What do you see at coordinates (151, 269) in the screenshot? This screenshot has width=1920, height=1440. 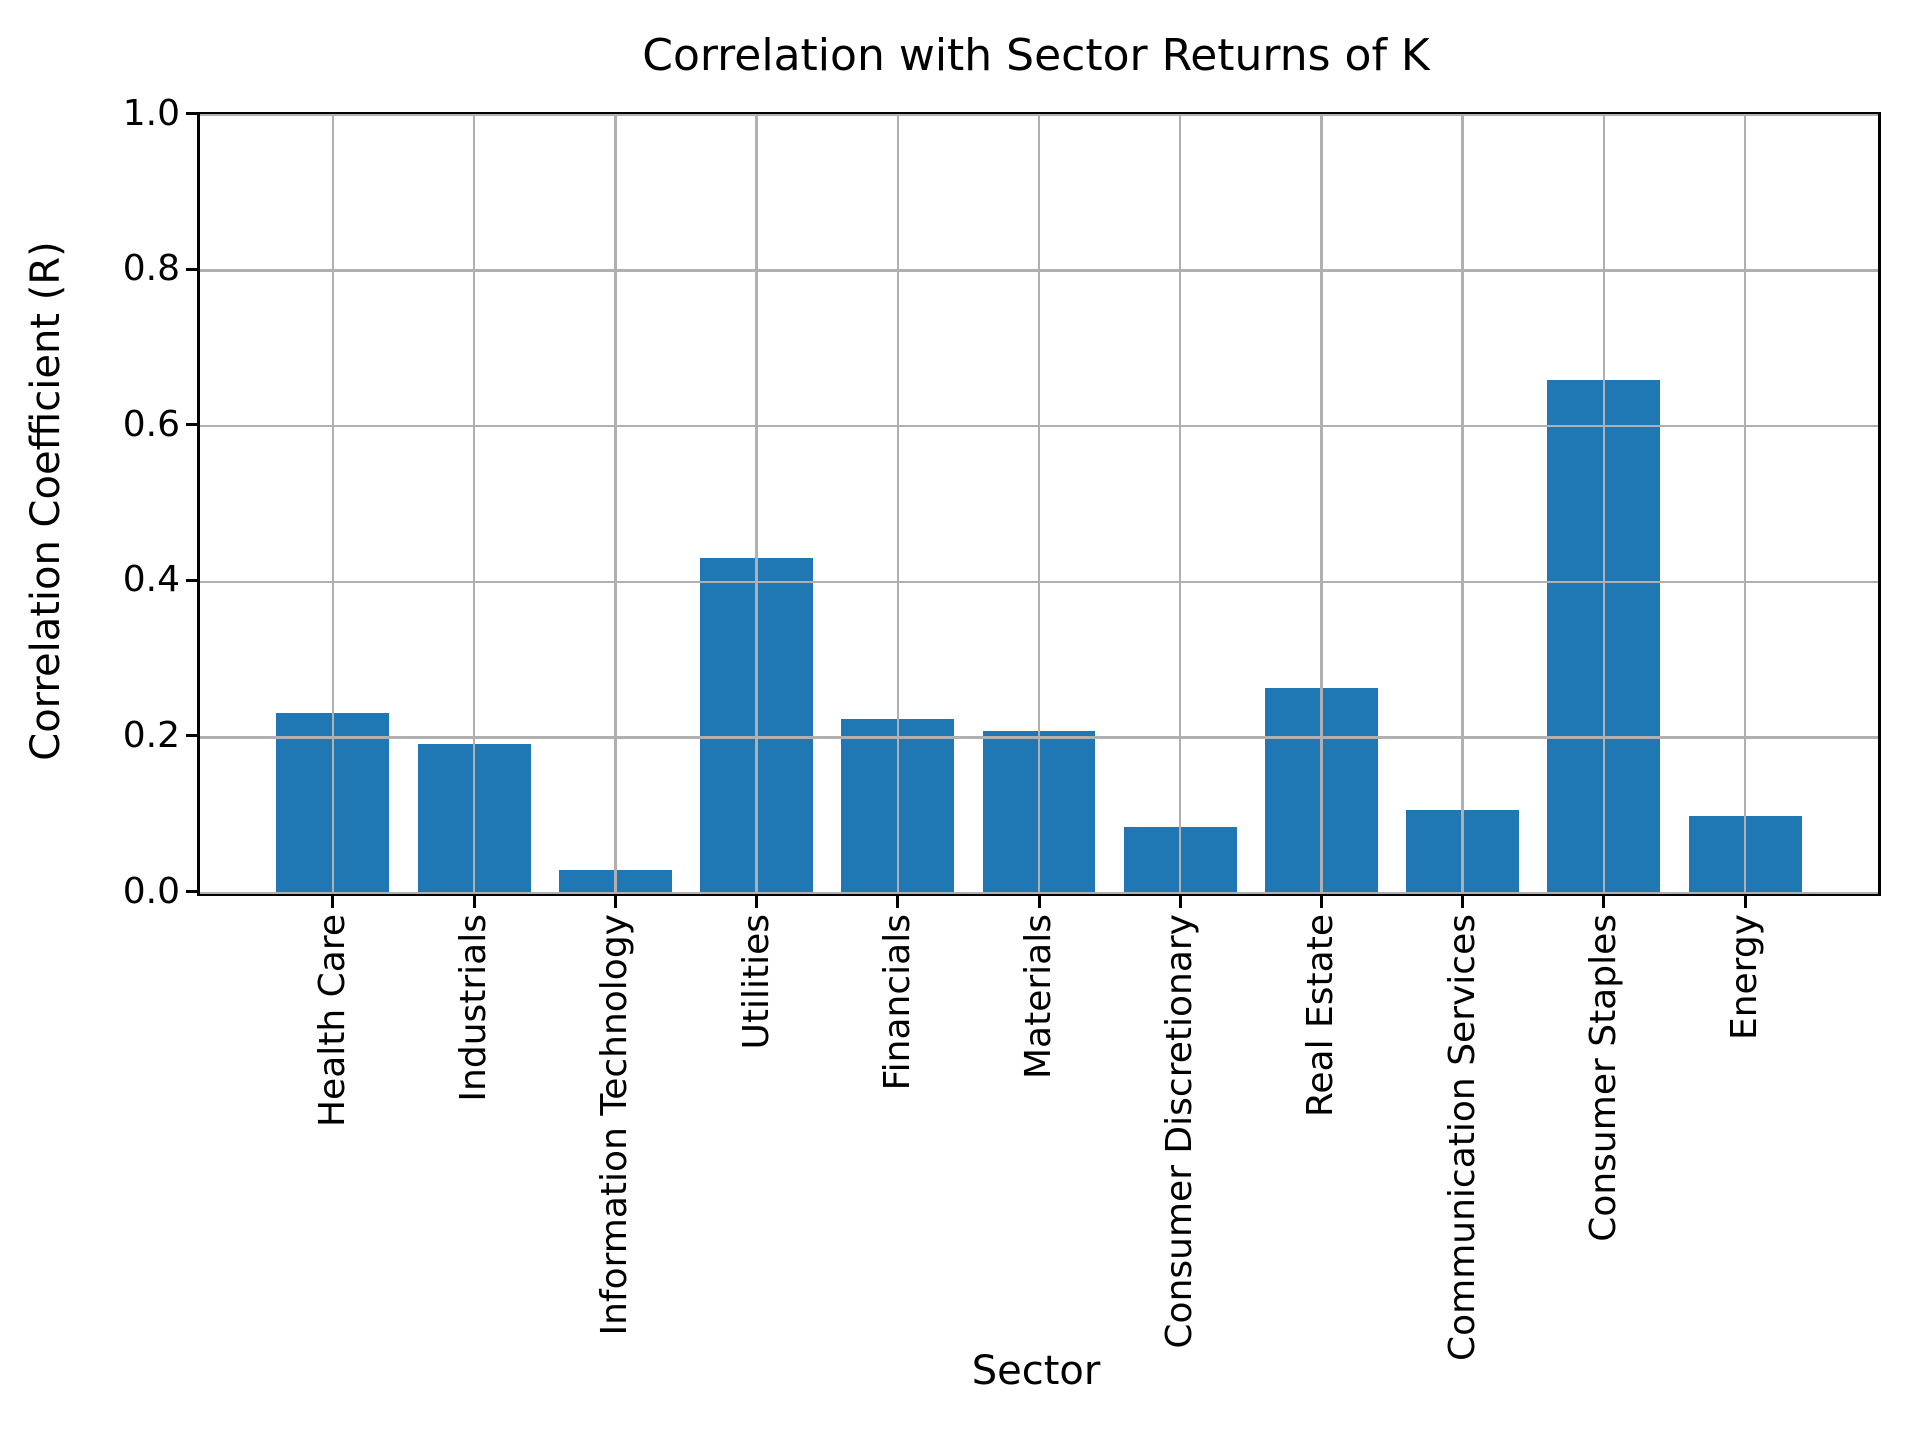 I see `y-tick-label: 0.8` at bounding box center [151, 269].